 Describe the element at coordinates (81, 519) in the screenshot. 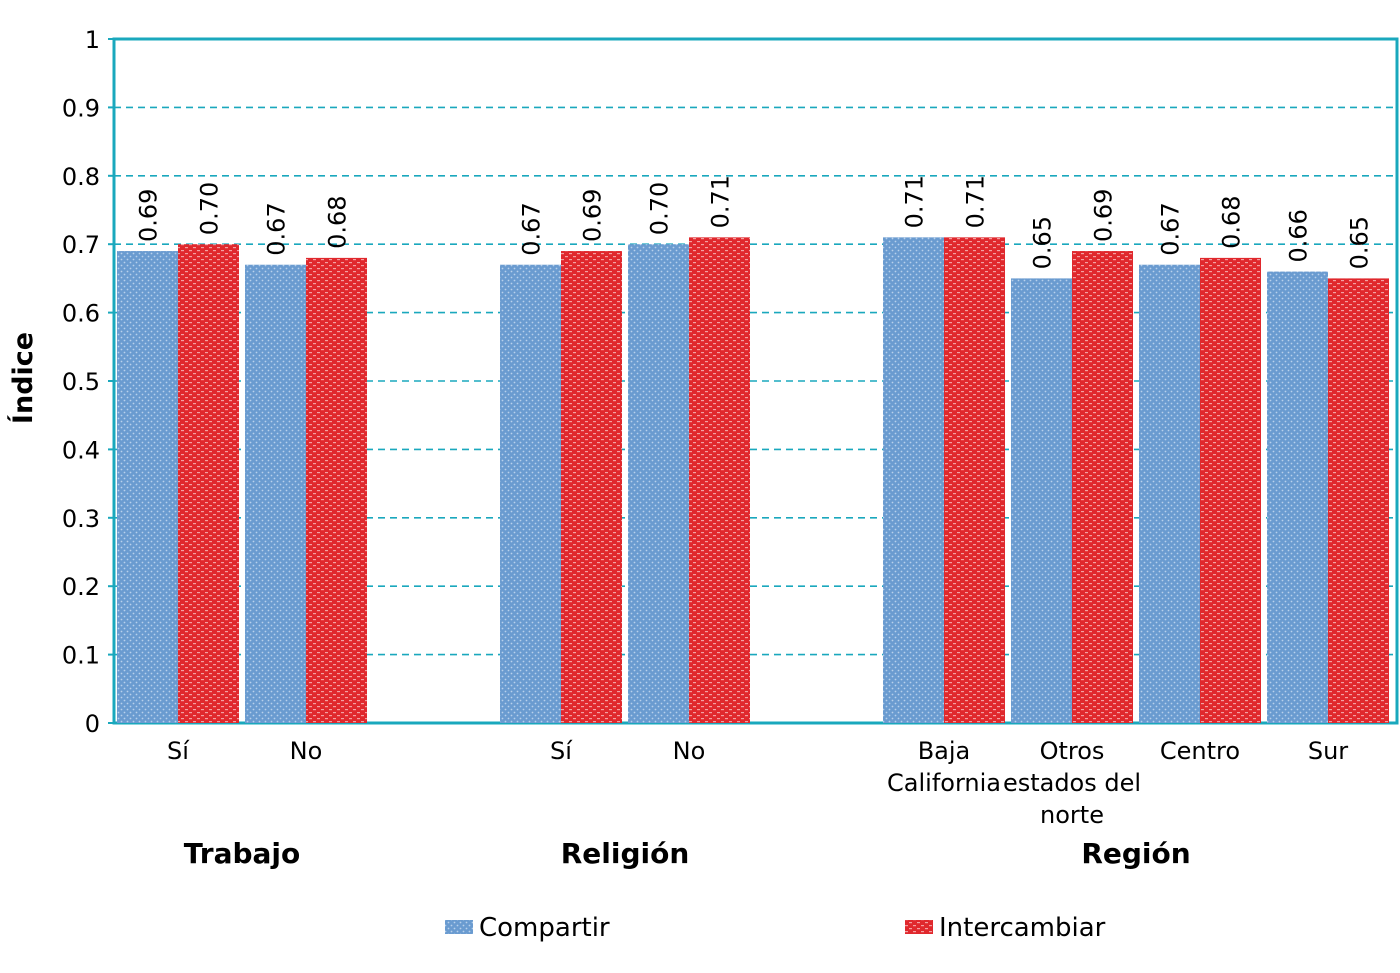

I see `y-tick-label: 0.3` at that location.